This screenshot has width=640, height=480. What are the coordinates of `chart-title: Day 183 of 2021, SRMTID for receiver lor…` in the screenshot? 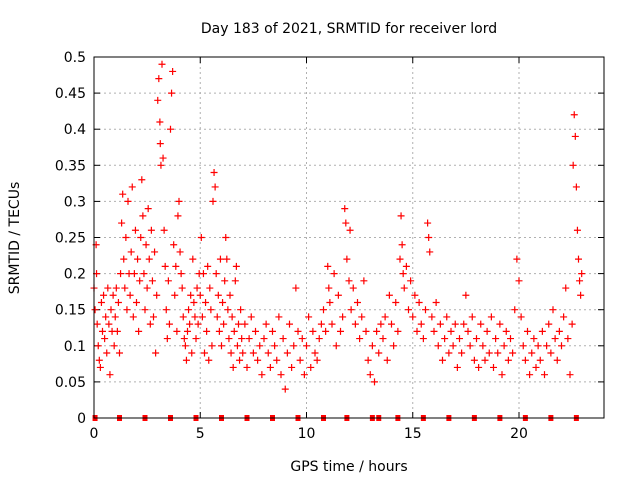 It's located at (349, 29).